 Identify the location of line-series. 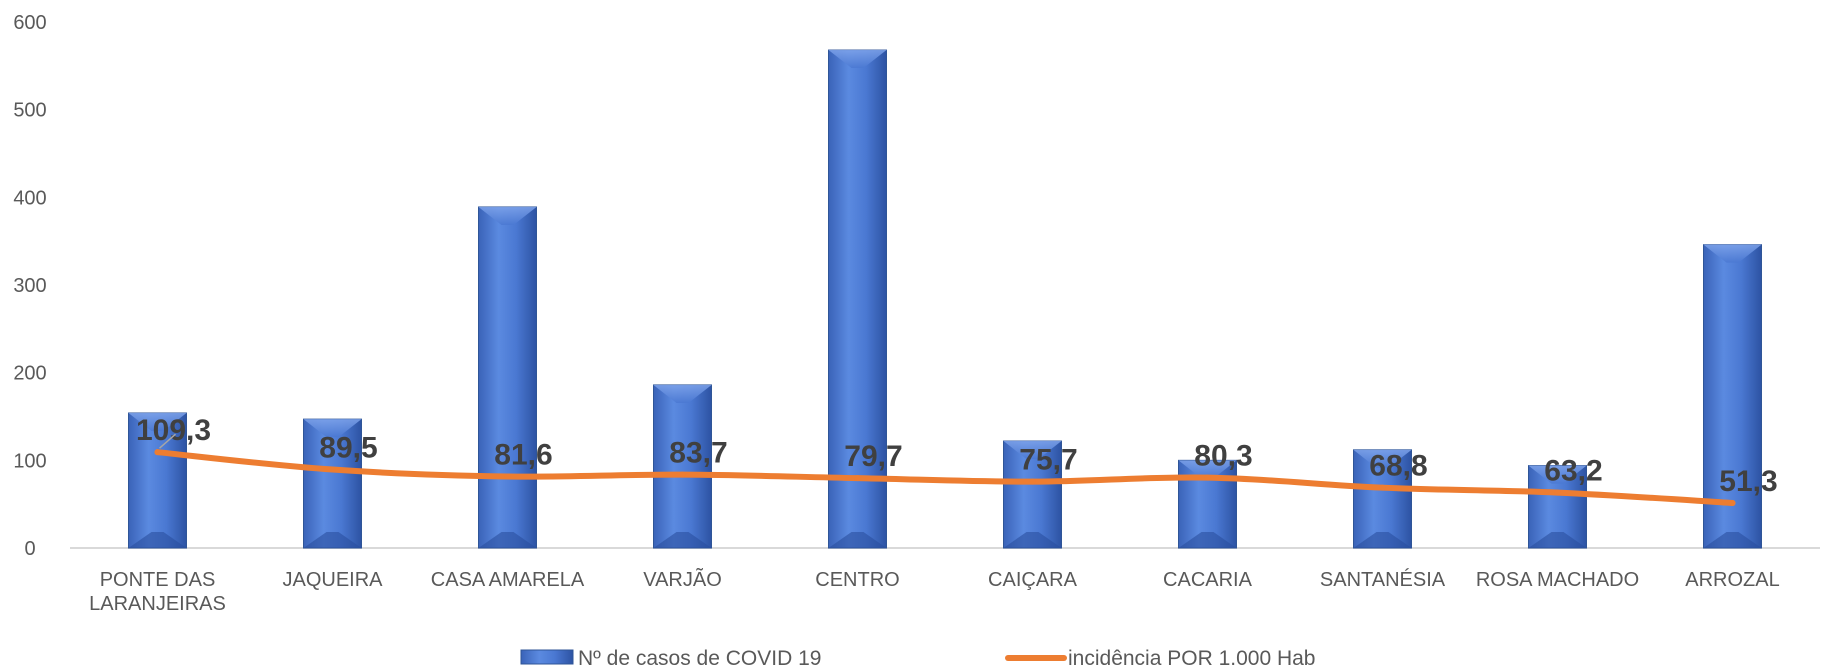
(945, 478).